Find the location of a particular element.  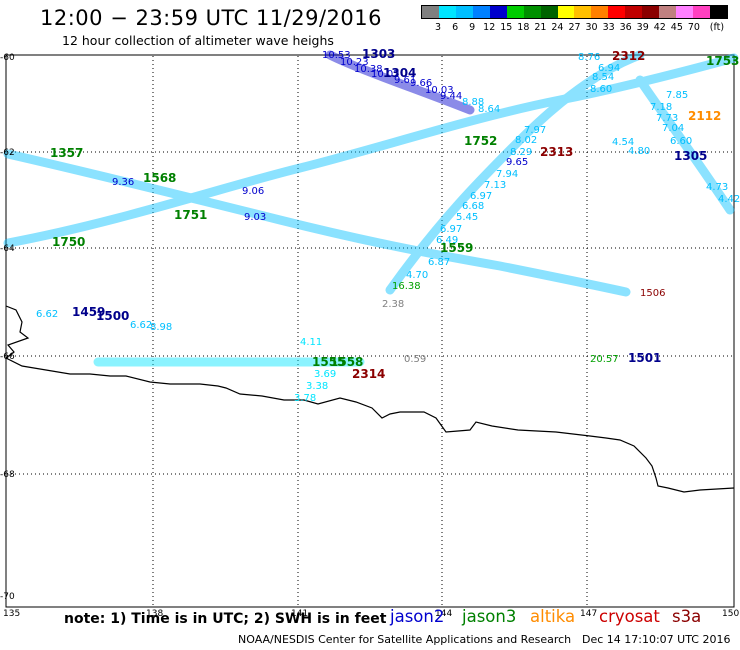

wave-height-label: 10.03 is located at coordinates (439, 90).